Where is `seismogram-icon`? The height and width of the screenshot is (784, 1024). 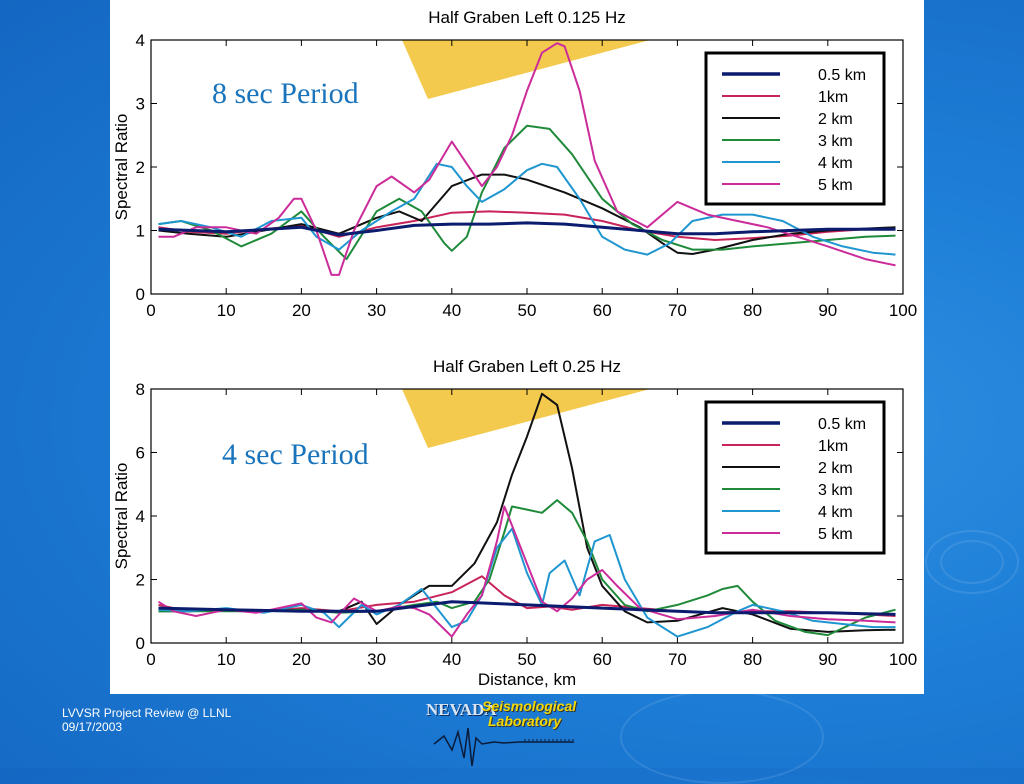
seismogram-icon is located at coordinates (503, 746).